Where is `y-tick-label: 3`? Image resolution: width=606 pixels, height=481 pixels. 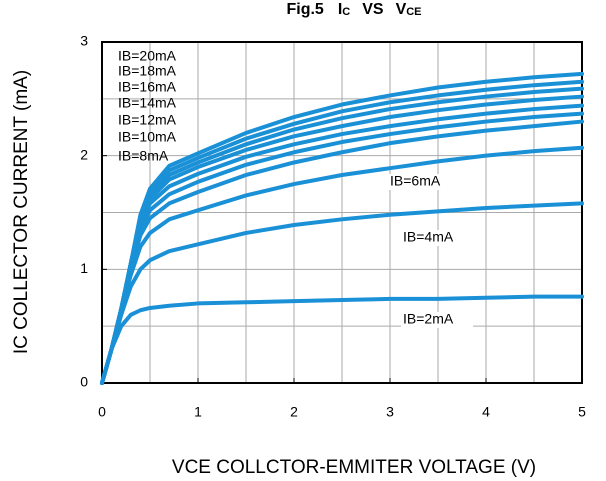 y-tick-label: 3 is located at coordinates (84, 41).